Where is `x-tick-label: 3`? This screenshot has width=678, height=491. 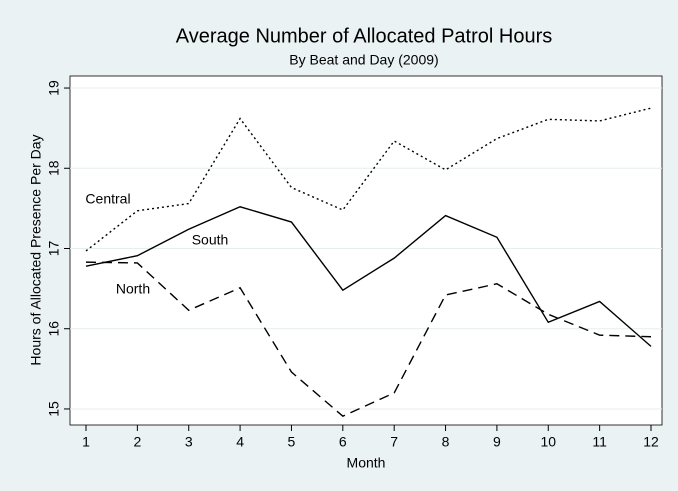 x-tick-label: 3 is located at coordinates (189, 442).